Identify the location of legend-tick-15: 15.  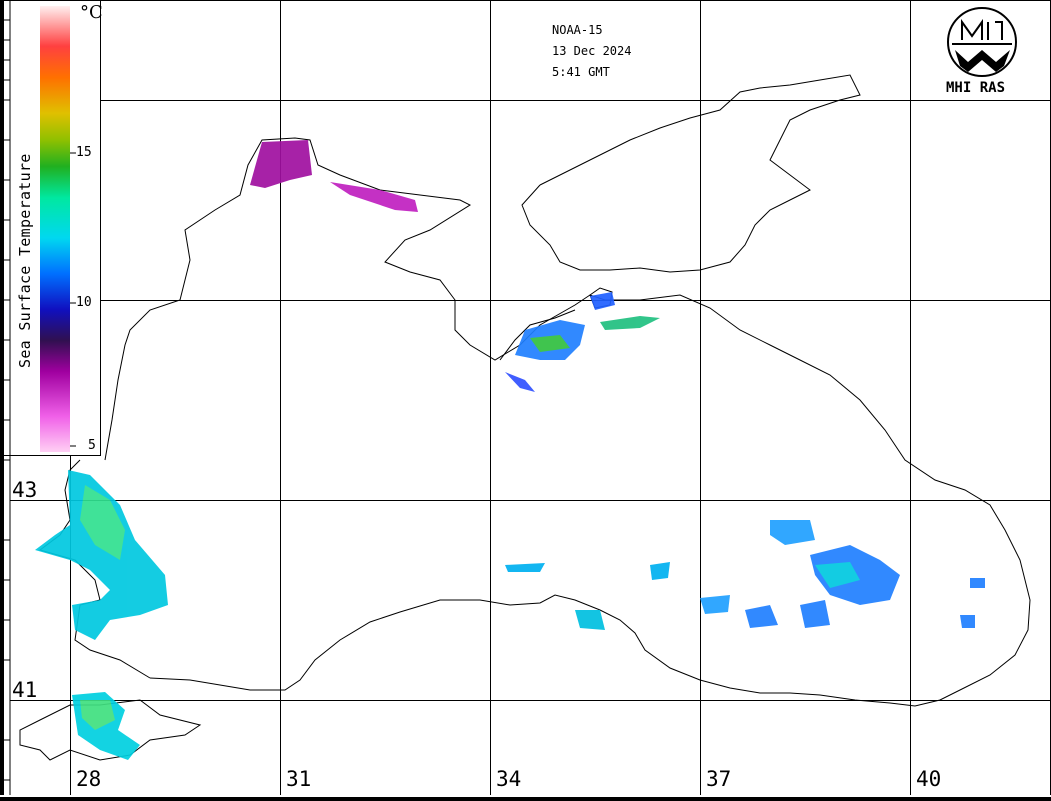
(84, 152).